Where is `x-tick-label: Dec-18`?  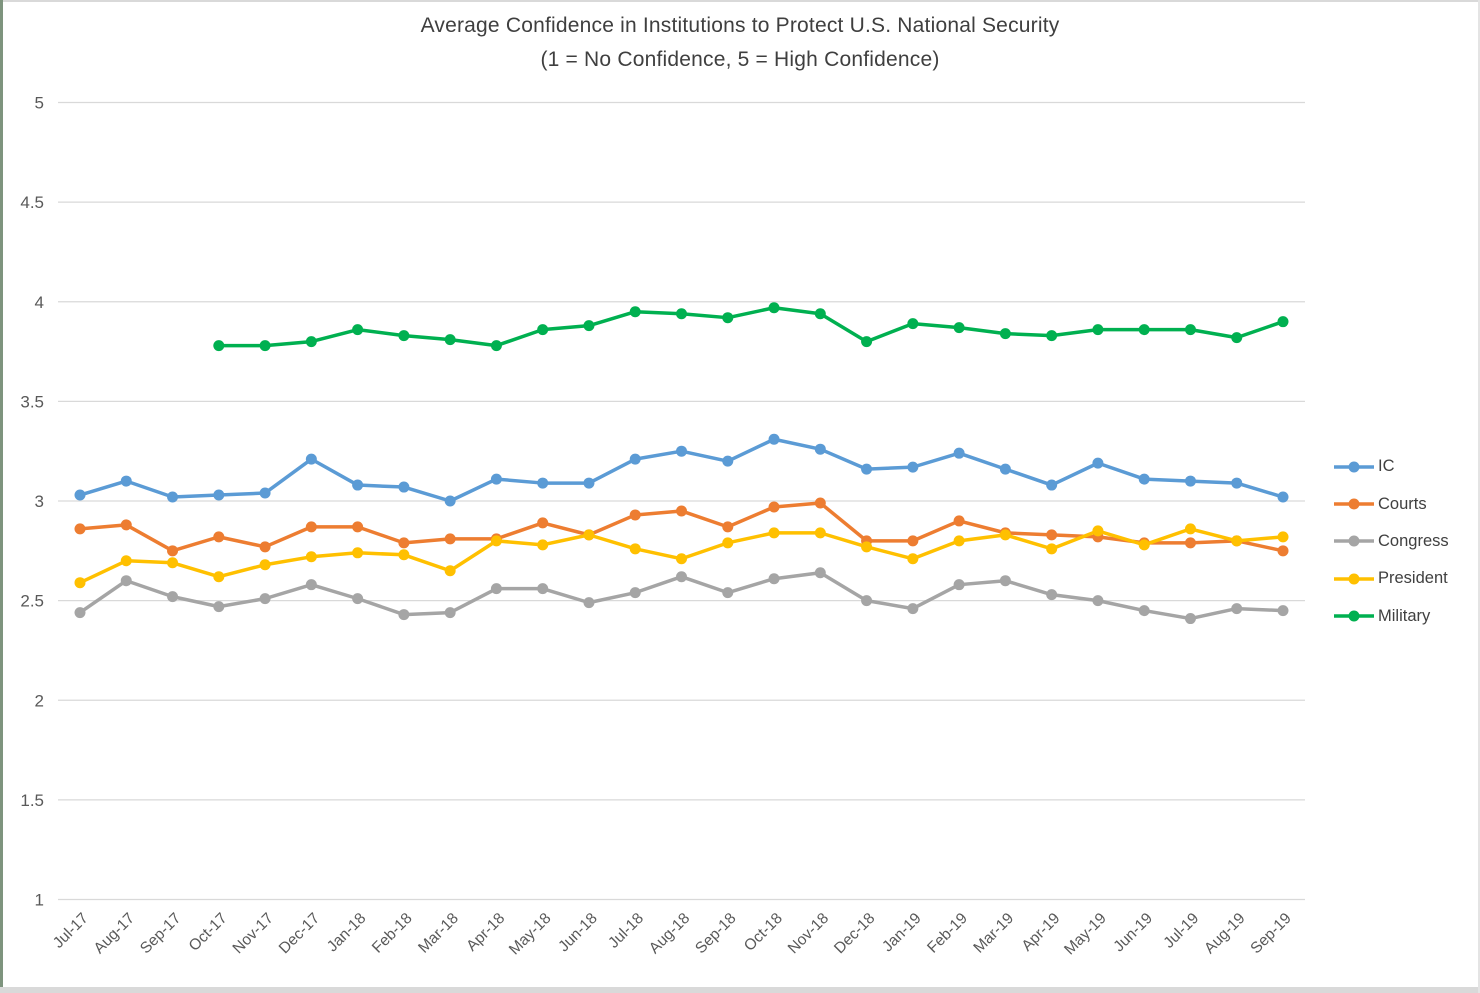 x-tick-label: Dec-18 is located at coordinates (854, 933).